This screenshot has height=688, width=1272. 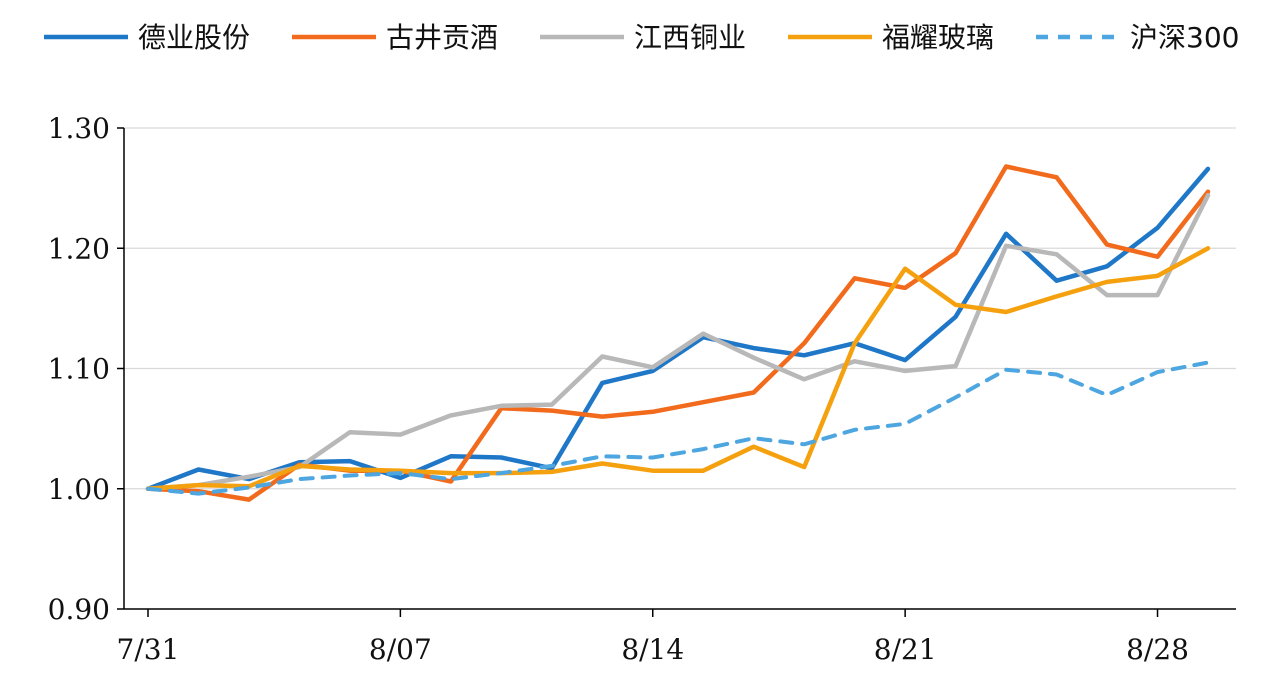 I want to click on x-tick-label: 8/21, so click(x=905, y=649).